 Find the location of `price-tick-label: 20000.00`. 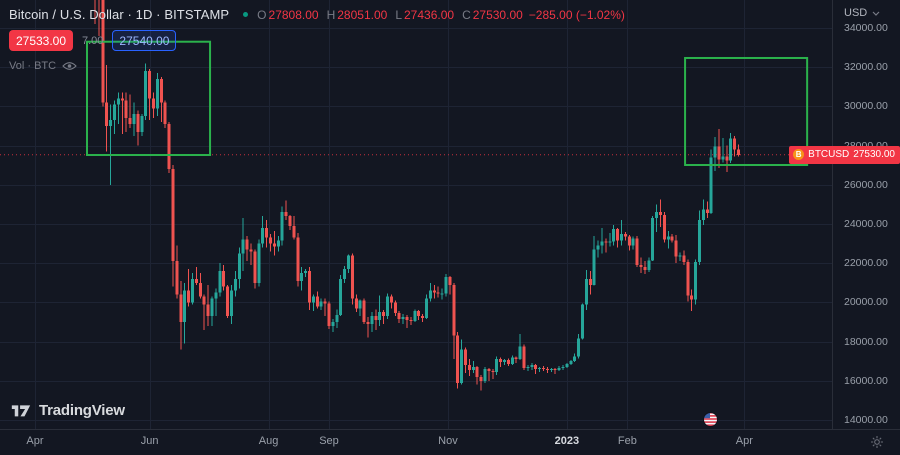

price-tick-label: 20000.00 is located at coordinates (866, 302).